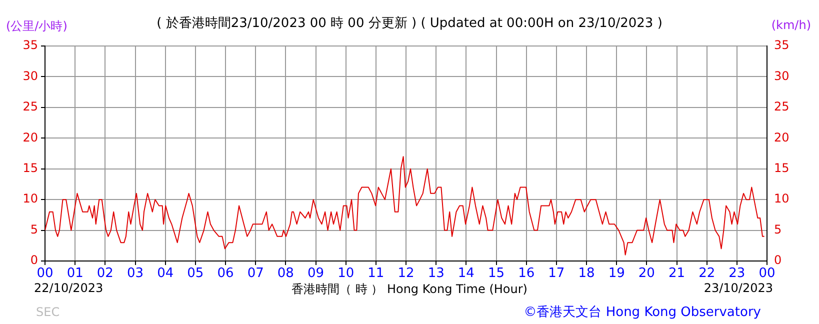  Describe the element at coordinates (30, 199) in the screenshot. I see `y-tick-label: 10` at that location.